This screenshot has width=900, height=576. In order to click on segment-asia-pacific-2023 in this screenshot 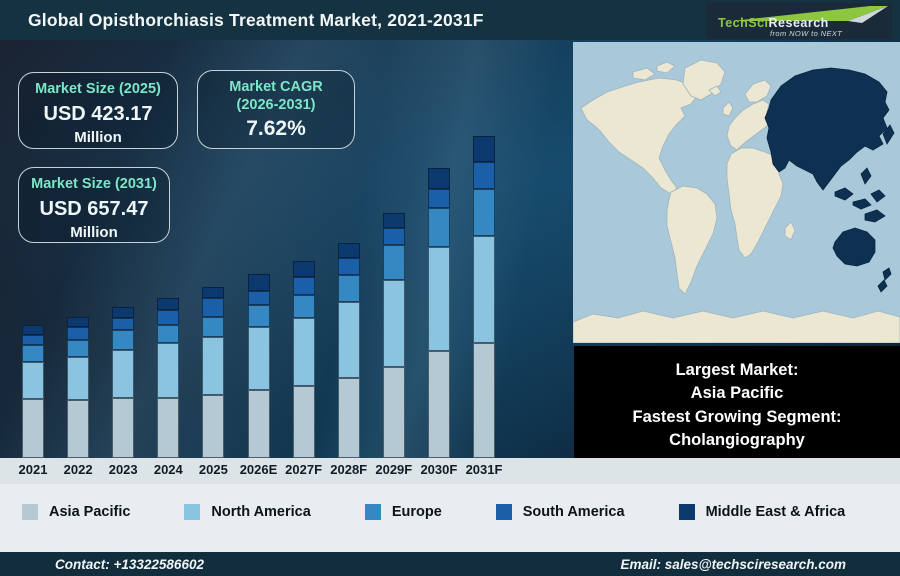, I will do `click(123, 428)`.